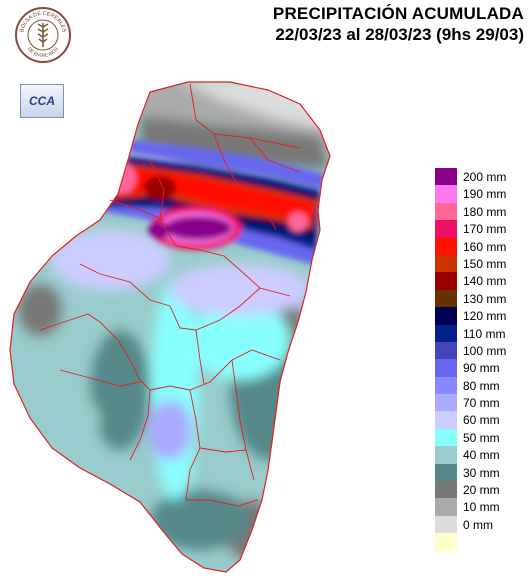 The width and height of the screenshot is (530, 576). I want to click on legend-label: 180 mm, so click(485, 211).